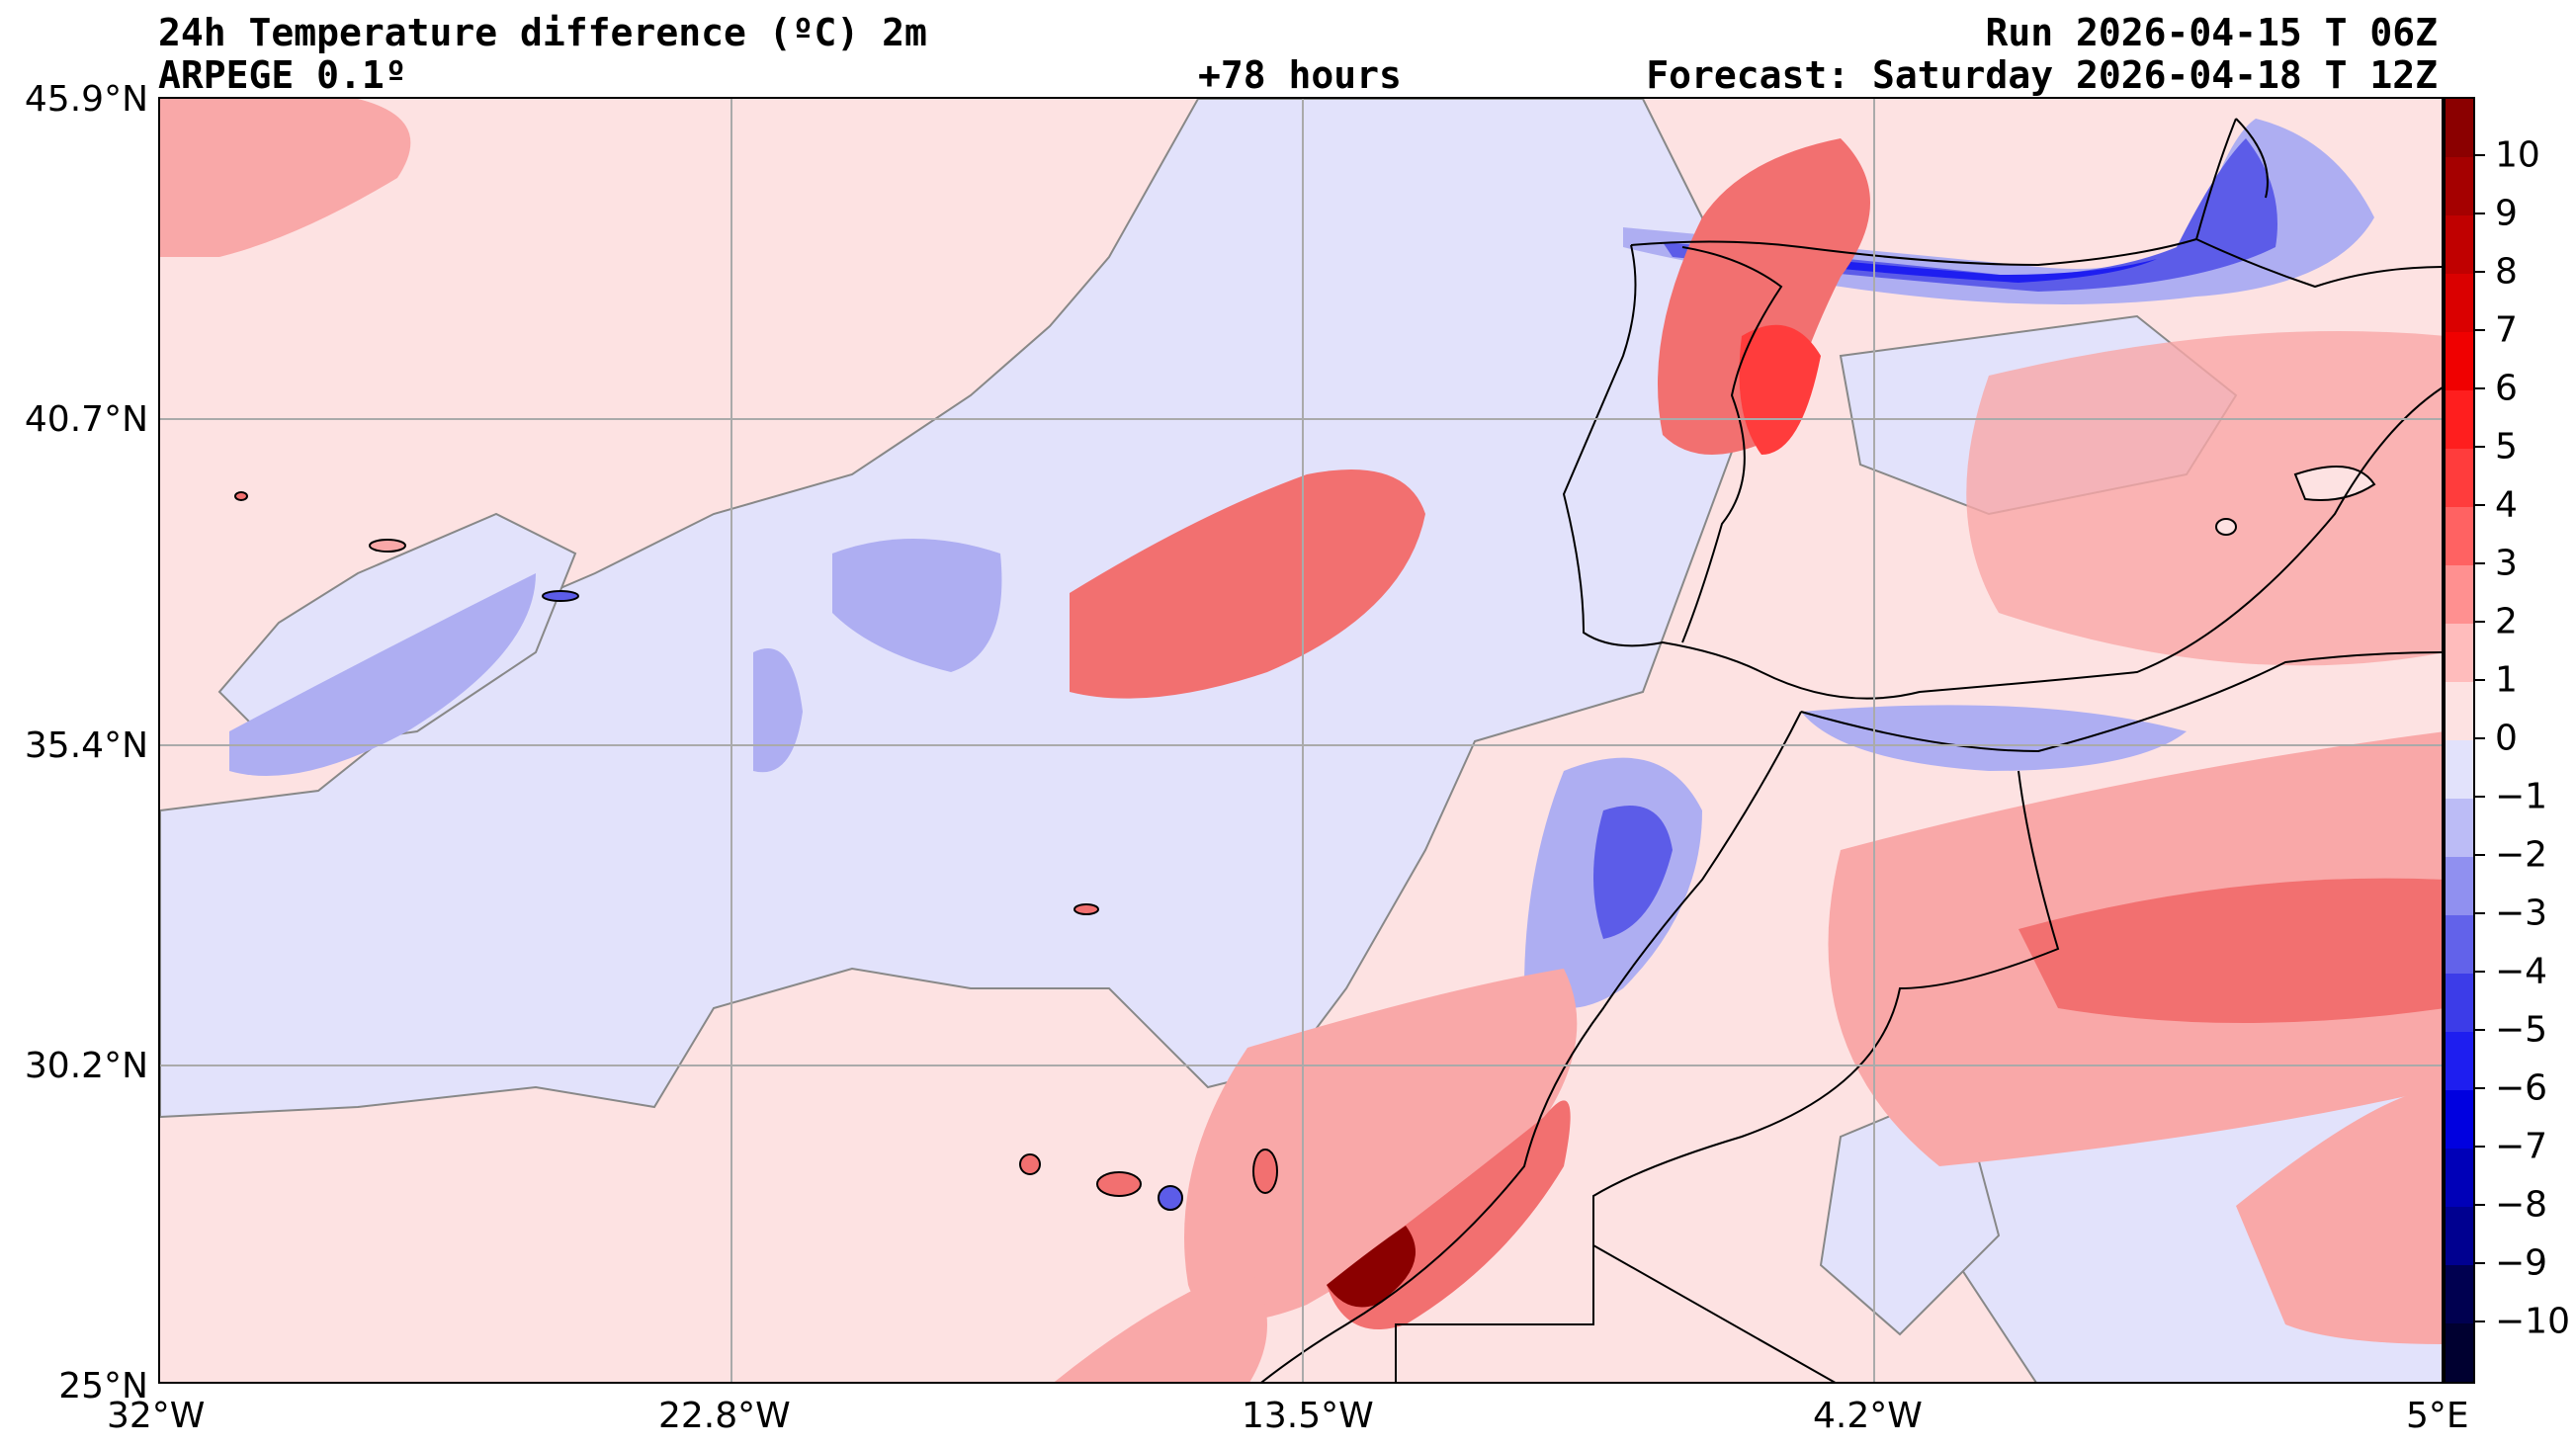  What do you see at coordinates (1868, 1416) in the screenshot?
I see `lon-tick-label: 4.2°W` at bounding box center [1868, 1416].